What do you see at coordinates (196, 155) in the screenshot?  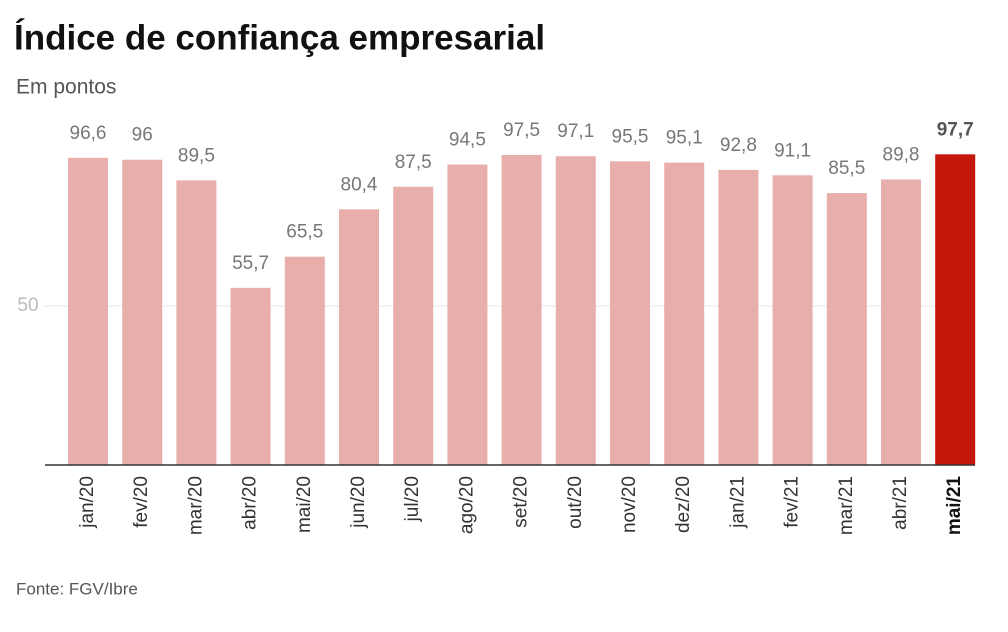 I see `value-label: 89,5` at bounding box center [196, 155].